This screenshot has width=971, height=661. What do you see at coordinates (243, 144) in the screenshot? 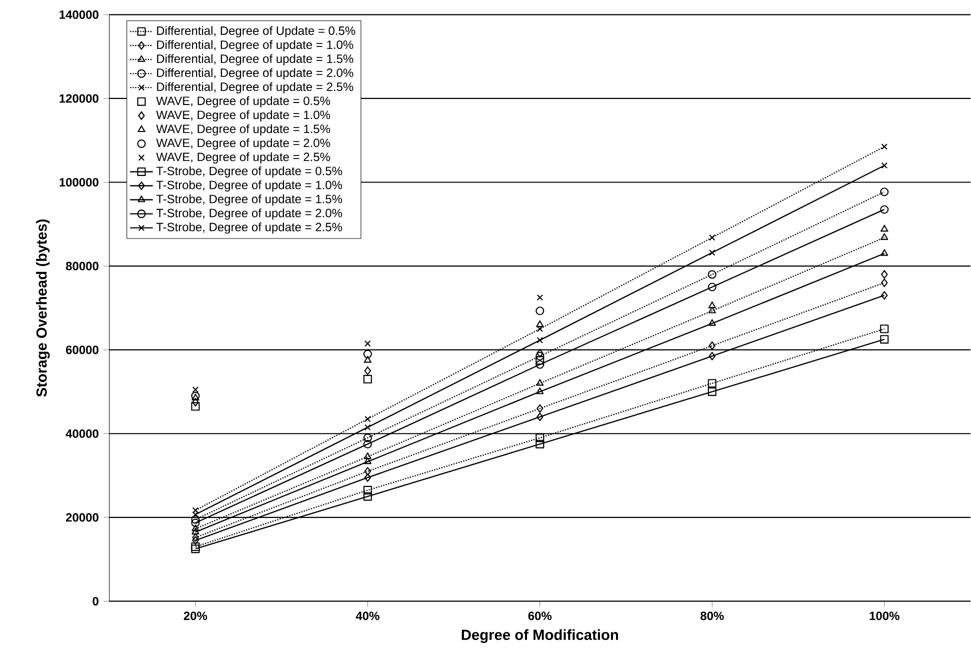
I see `legend-label: WAVE, Degree of update = 2.0%` at bounding box center [243, 144].